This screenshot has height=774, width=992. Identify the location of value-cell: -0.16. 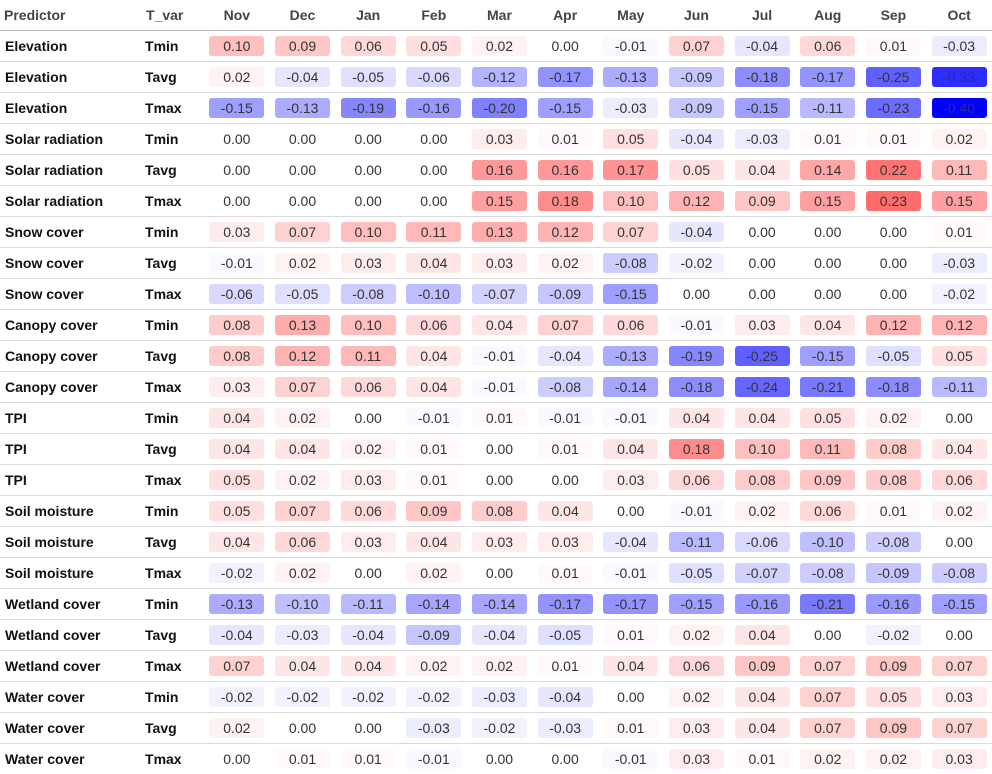
(893, 604).